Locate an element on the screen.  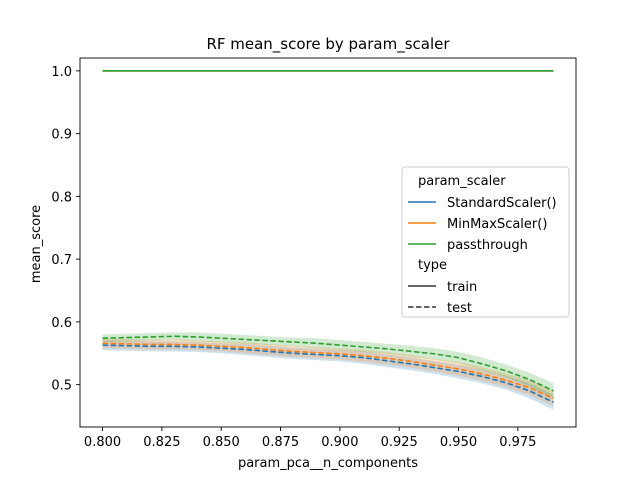
y-tick-label: 0.7 is located at coordinates (61, 260).